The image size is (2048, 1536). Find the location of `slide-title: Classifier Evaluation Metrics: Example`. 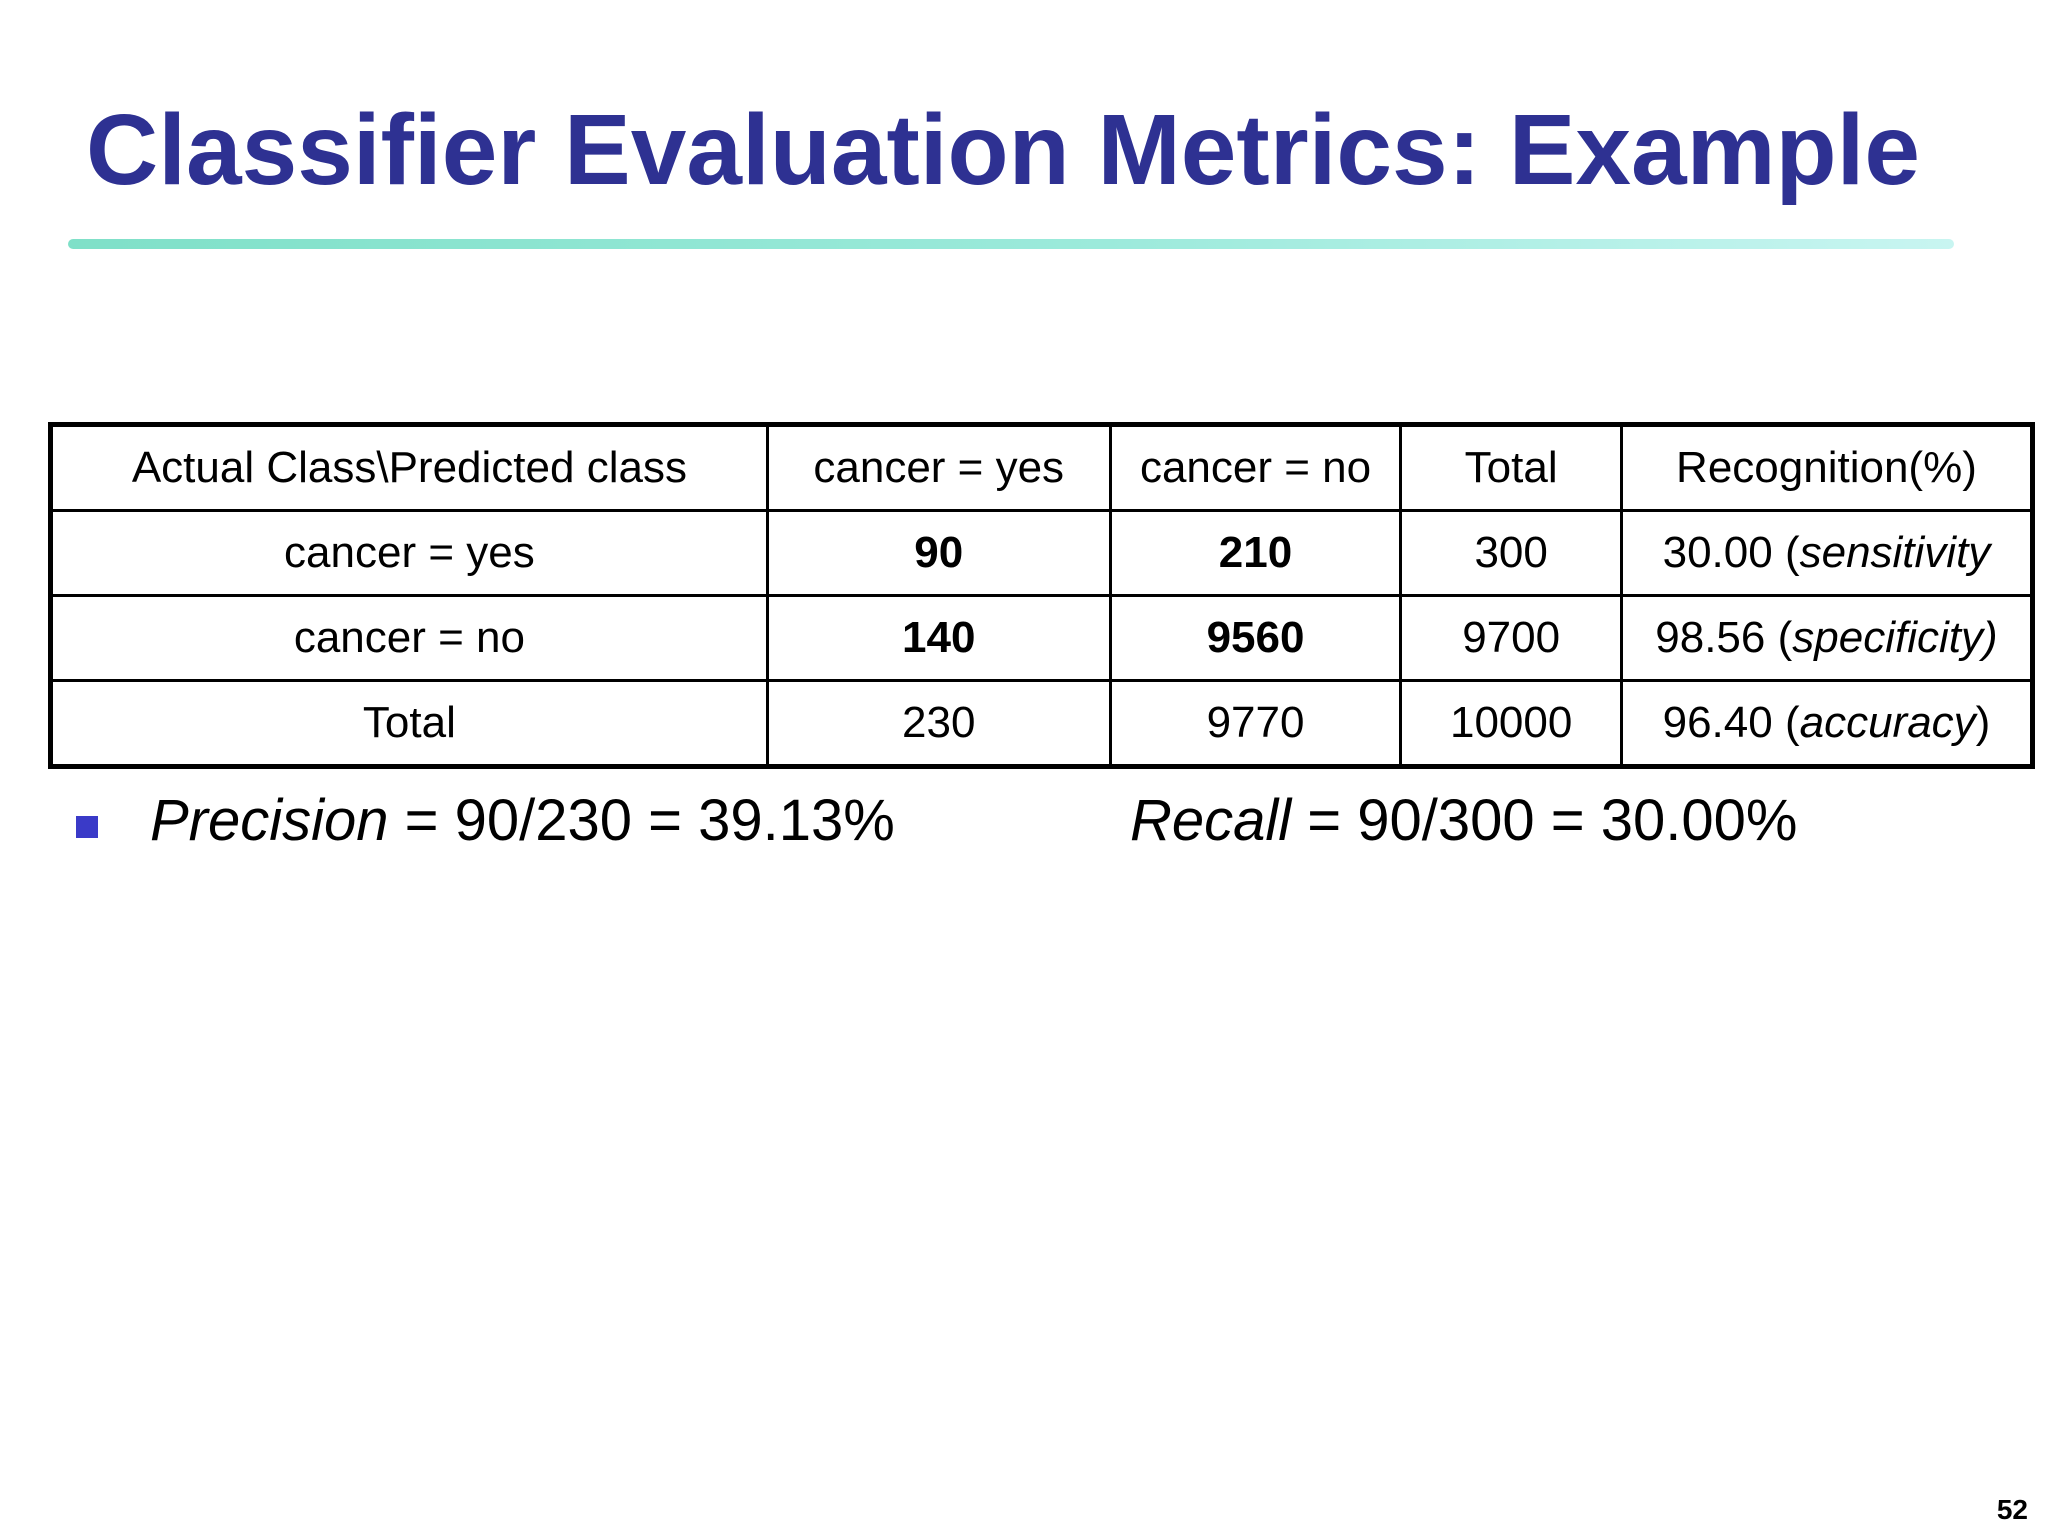

slide-title: Classifier Evaluation Metrics: Example is located at coordinates (1003, 150).